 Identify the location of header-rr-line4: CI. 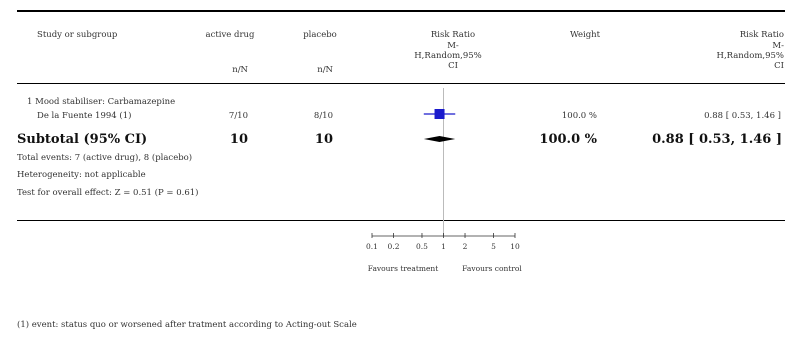
(453, 66).